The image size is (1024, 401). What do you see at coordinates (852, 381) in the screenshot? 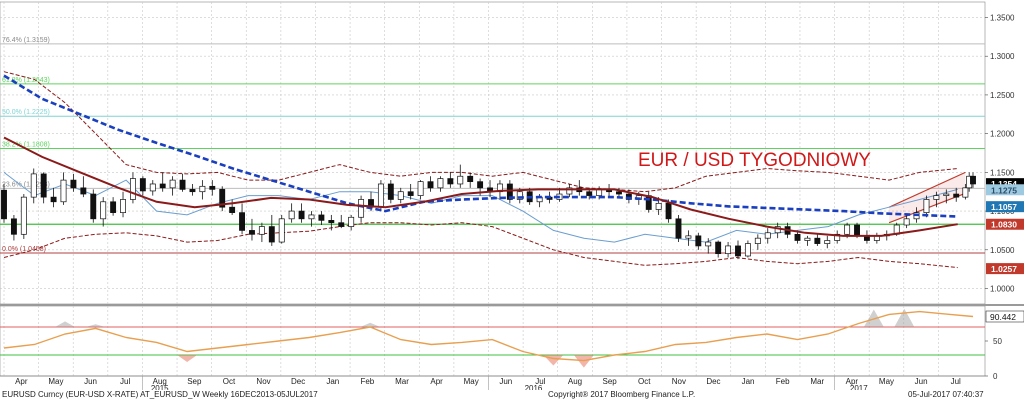
I see `x-axis-month-label: Apr` at bounding box center [852, 381].